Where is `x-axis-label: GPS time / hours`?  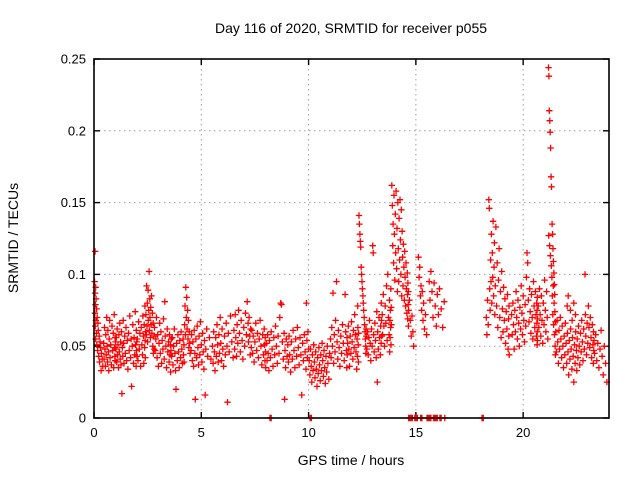
x-axis-label: GPS time / hours is located at coordinates (351, 460).